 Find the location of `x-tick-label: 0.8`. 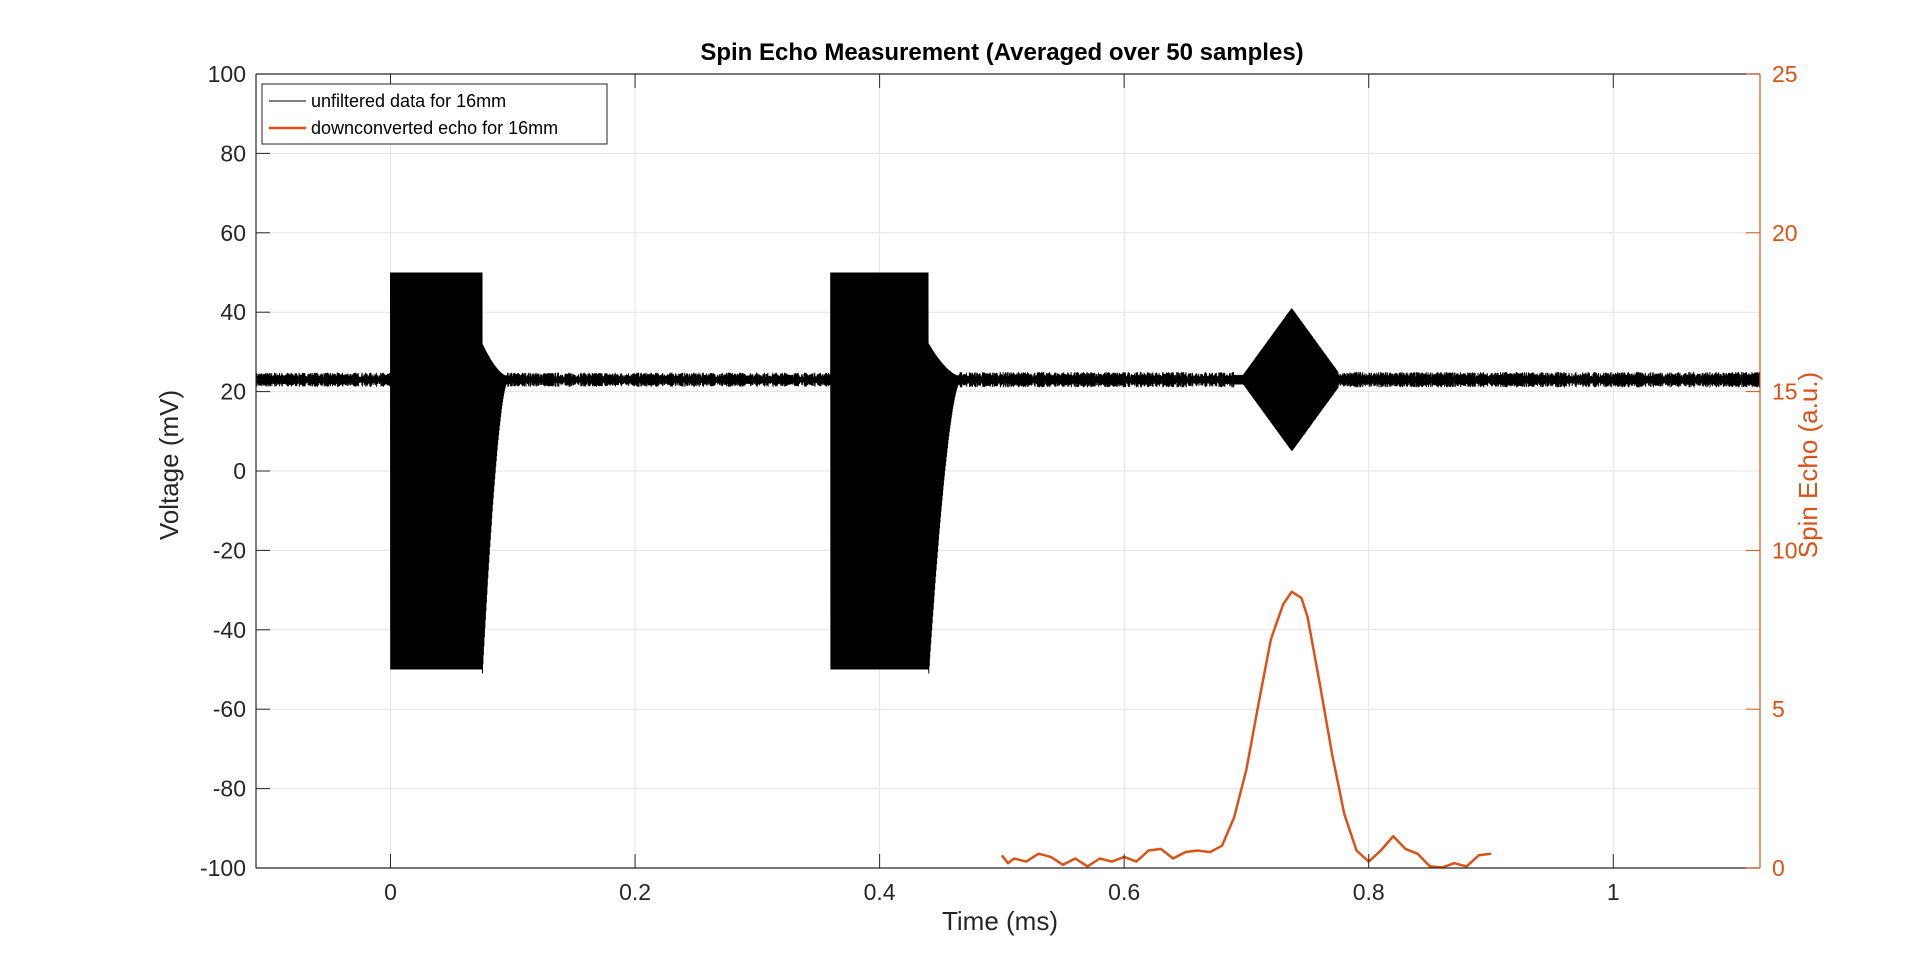

x-tick-label: 0.8 is located at coordinates (1369, 892).